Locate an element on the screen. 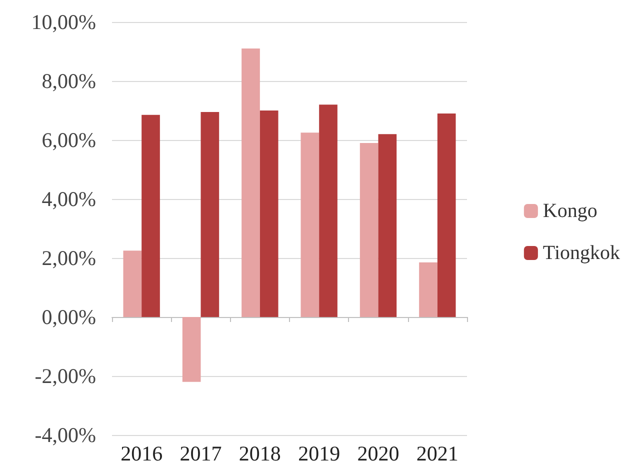 This screenshot has height=464, width=627. x-tick-label: 2020 is located at coordinates (378, 453).